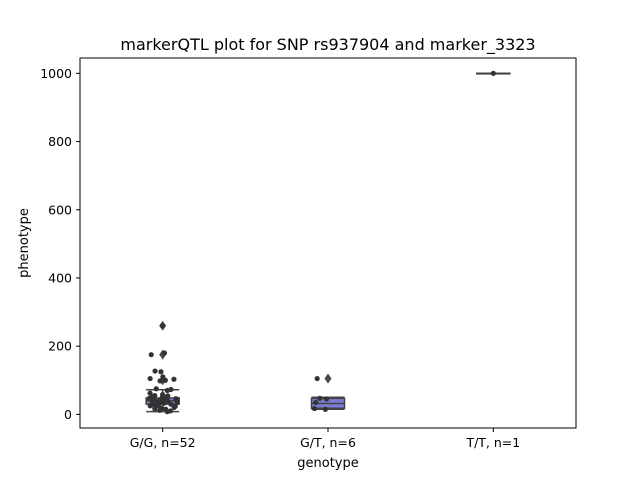 The image size is (640, 480). What do you see at coordinates (68, 414) in the screenshot?
I see `y-tick-label: 0` at bounding box center [68, 414].